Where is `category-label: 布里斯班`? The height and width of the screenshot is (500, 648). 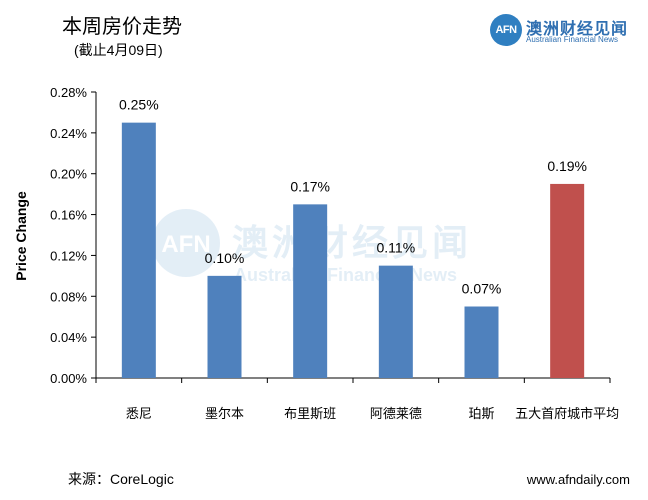 category-label: 布里斯班 is located at coordinates (310, 413).